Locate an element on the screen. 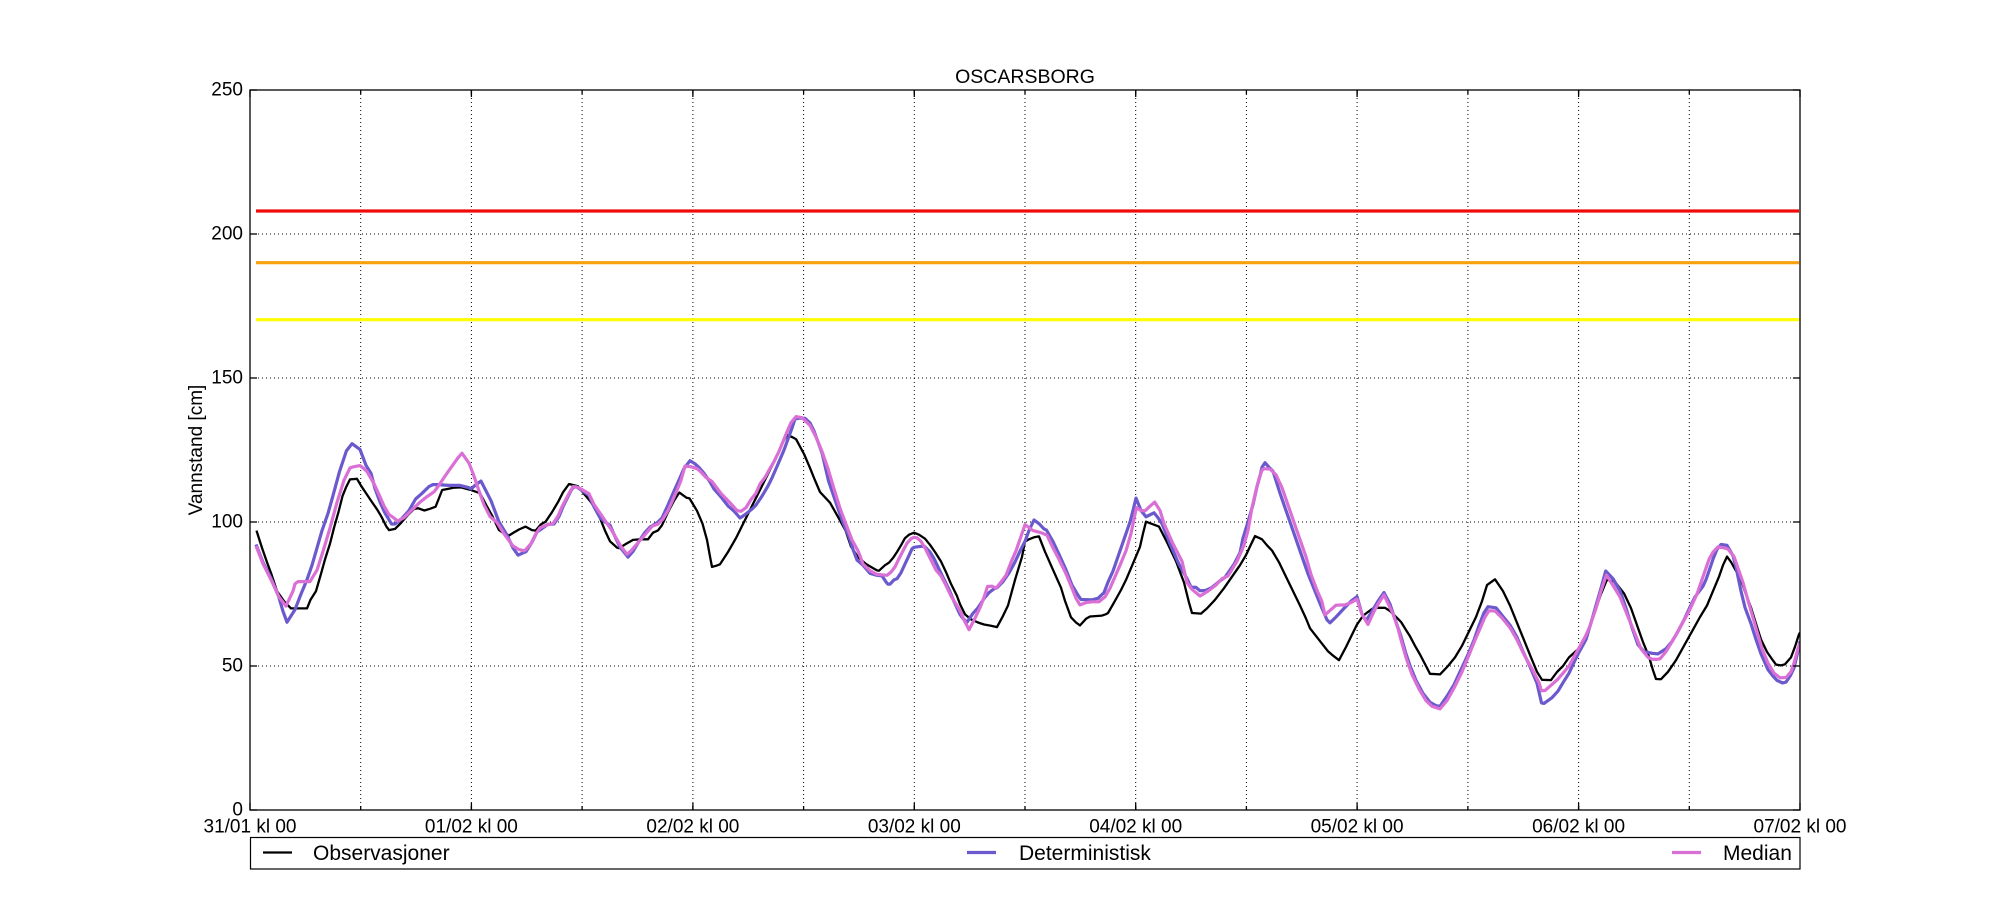 The width and height of the screenshot is (2000, 905). svg-text: 250 is located at coordinates (227, 90).